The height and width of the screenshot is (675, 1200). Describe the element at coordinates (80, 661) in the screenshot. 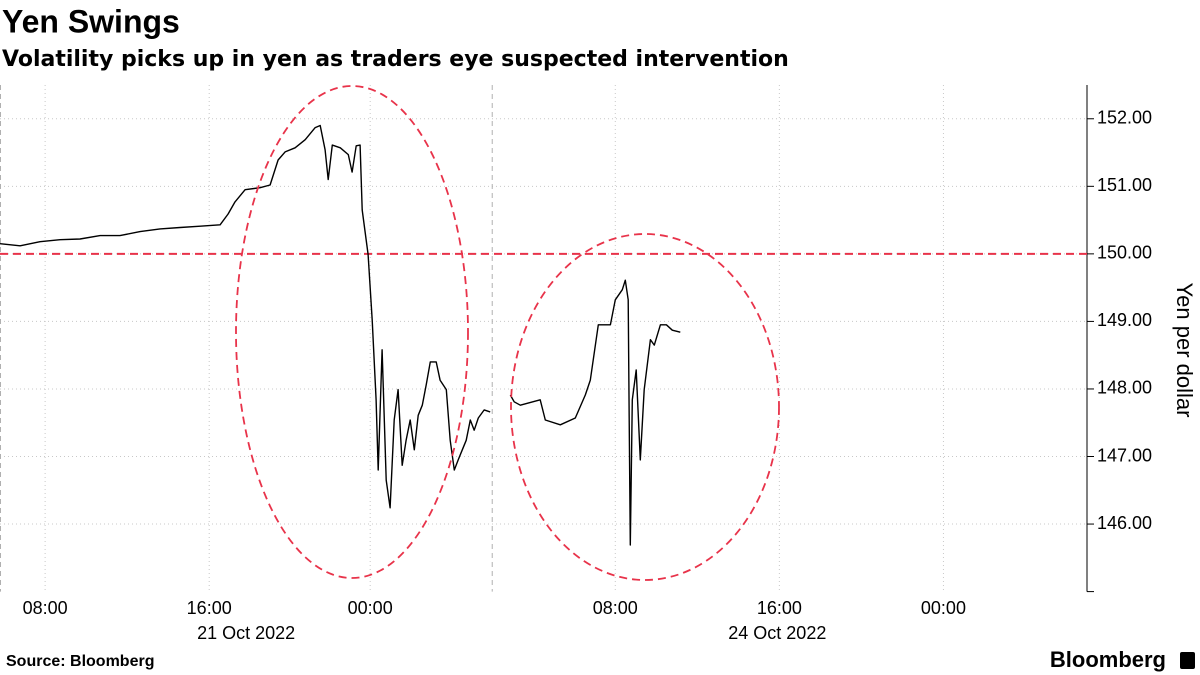

I see `source: Source: Bloomberg` at that location.